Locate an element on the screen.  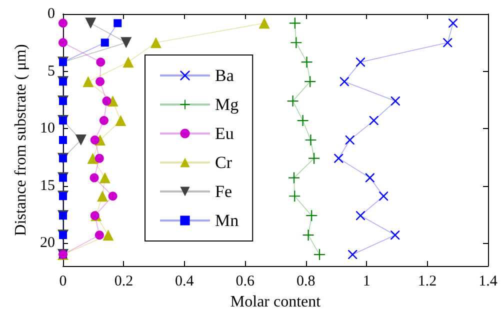
x-tick-label: 0.6 is located at coordinates (246, 282).